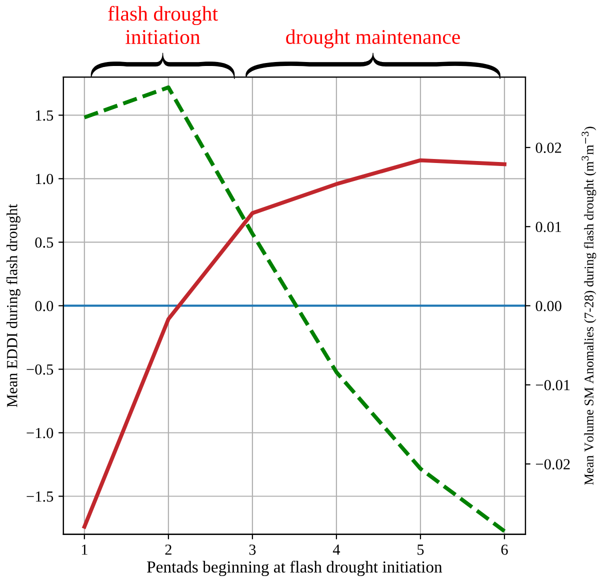  I want to click on y-tick-label: 0.0, so click(44, 306).